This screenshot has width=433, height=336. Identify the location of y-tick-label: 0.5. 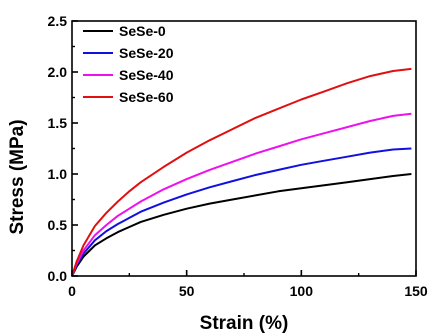
(58, 225).